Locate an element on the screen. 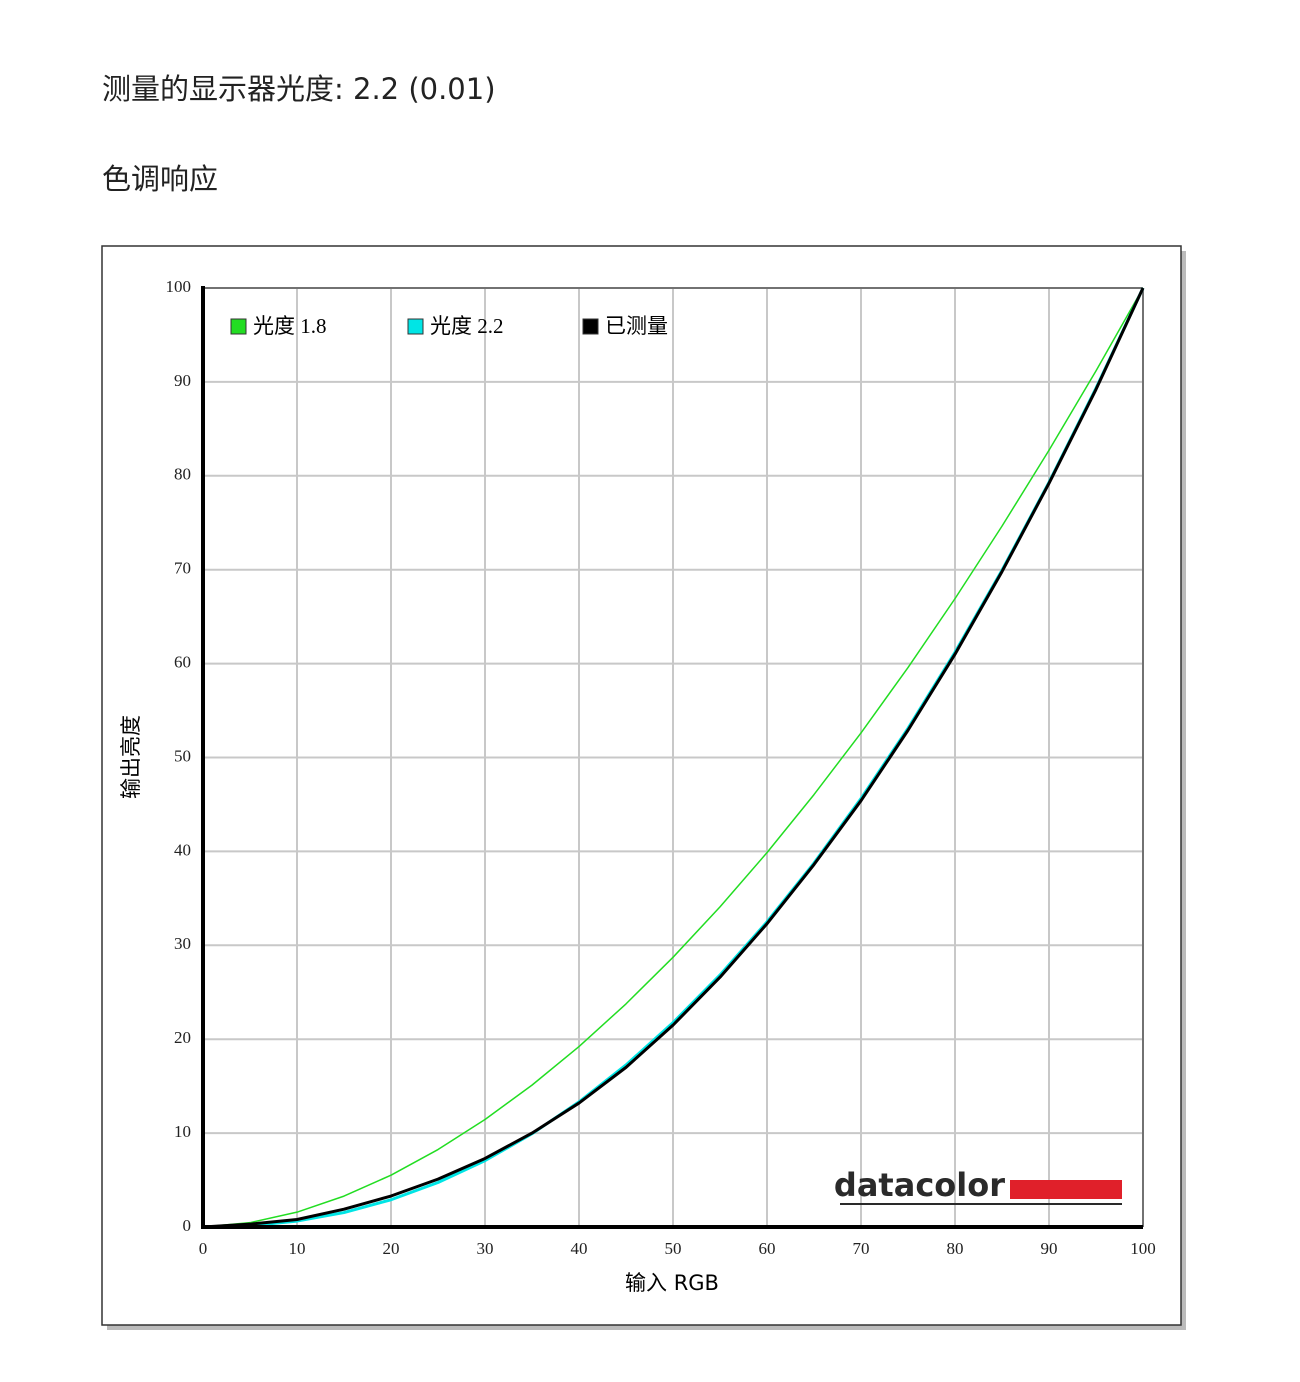 This screenshot has width=1300, height=1382. y-tick-label: 90 is located at coordinates (182, 380).